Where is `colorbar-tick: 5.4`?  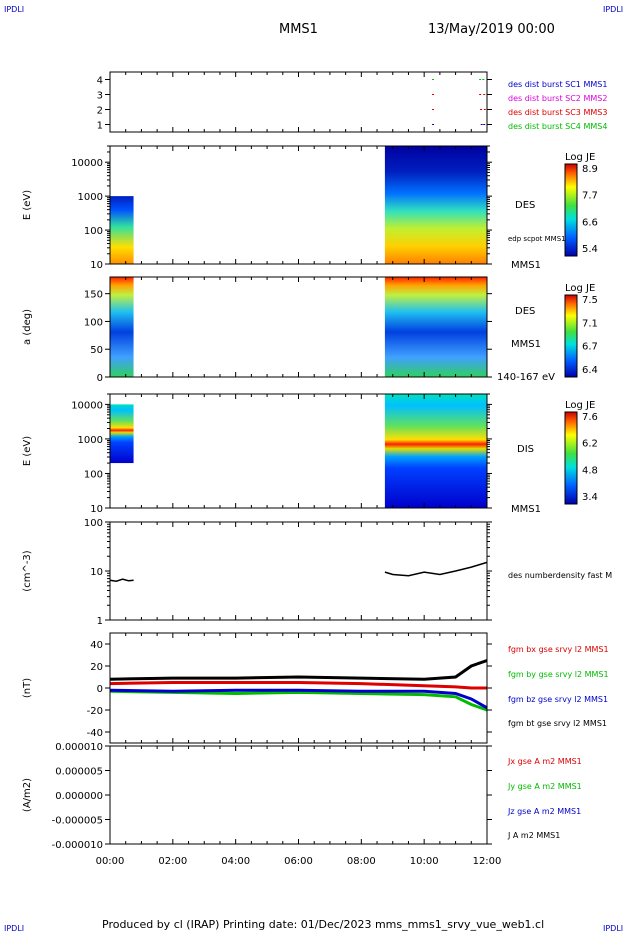 colorbar-tick: 5.4 is located at coordinates (590, 249).